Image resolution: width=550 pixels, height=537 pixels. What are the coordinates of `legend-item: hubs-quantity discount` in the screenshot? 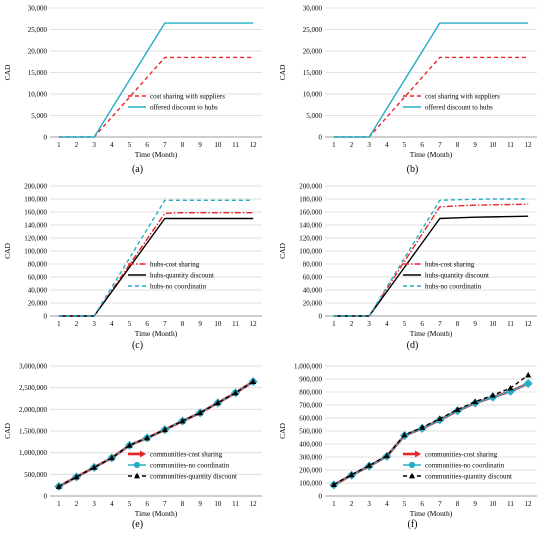 It's located at (171, 276).